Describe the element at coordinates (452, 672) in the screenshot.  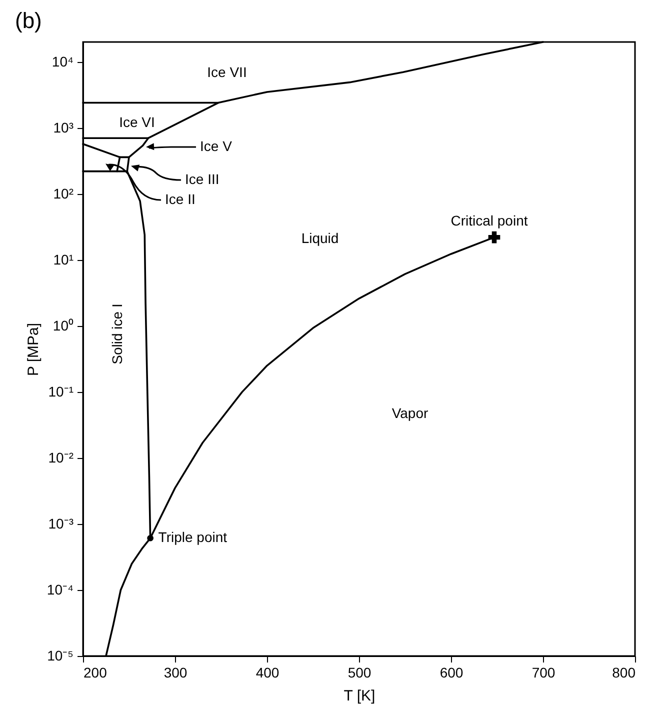
I see `x-tick-label: 600` at that location.